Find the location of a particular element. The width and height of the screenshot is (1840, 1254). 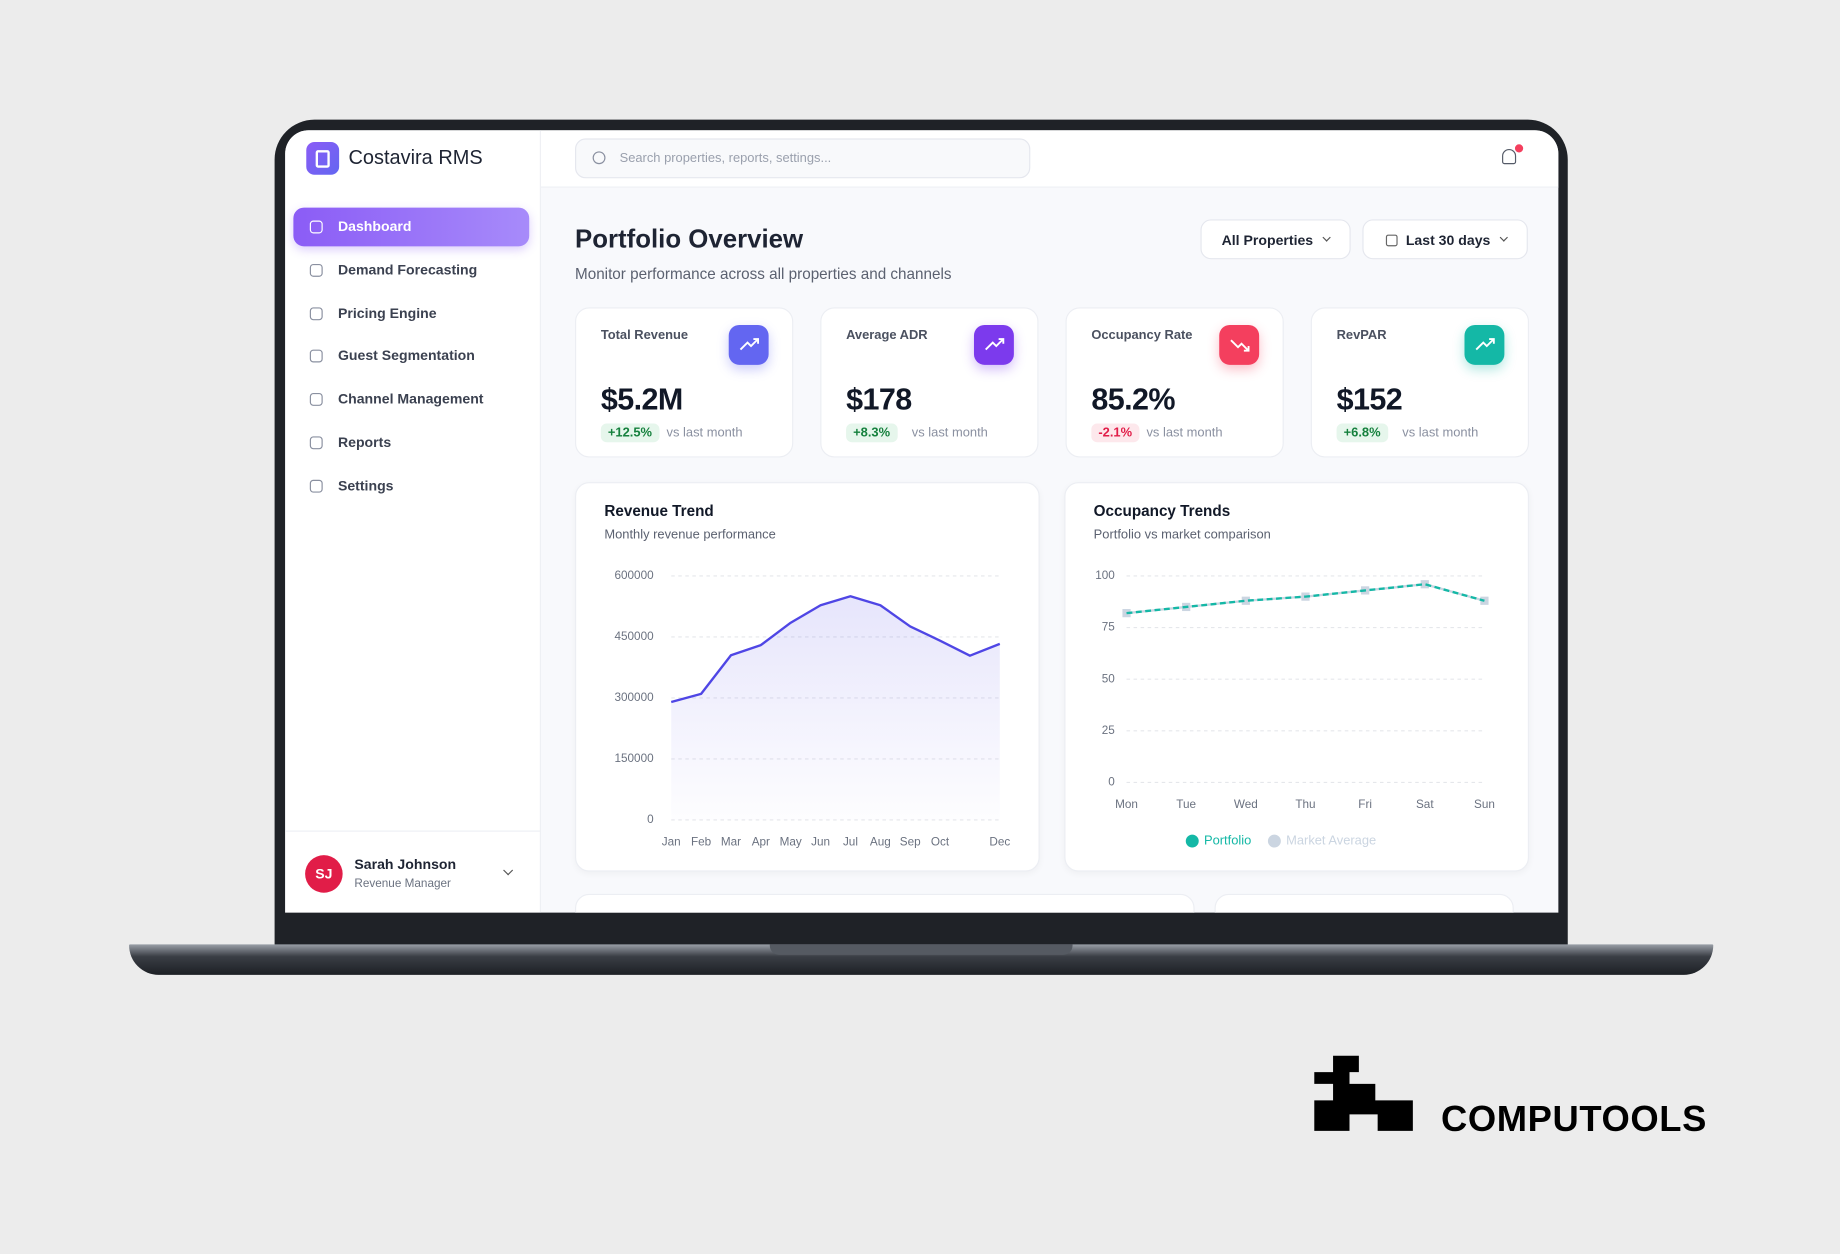

y-tick-label: 600000 is located at coordinates (635, 575).